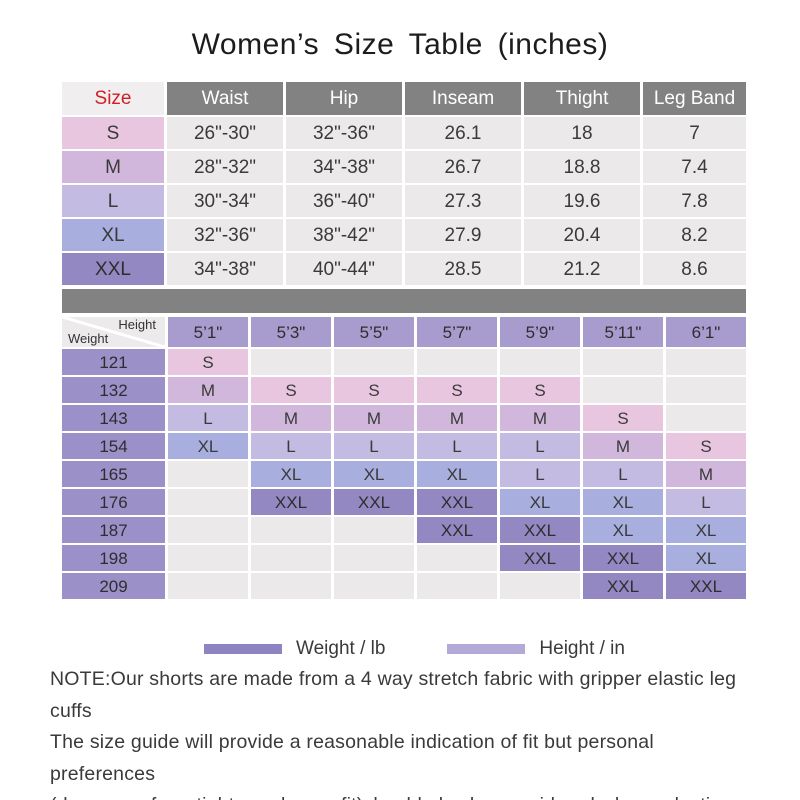 The height and width of the screenshot is (800, 800). What do you see at coordinates (694, 133) in the screenshot?
I see `measurement-cell: 7` at bounding box center [694, 133].